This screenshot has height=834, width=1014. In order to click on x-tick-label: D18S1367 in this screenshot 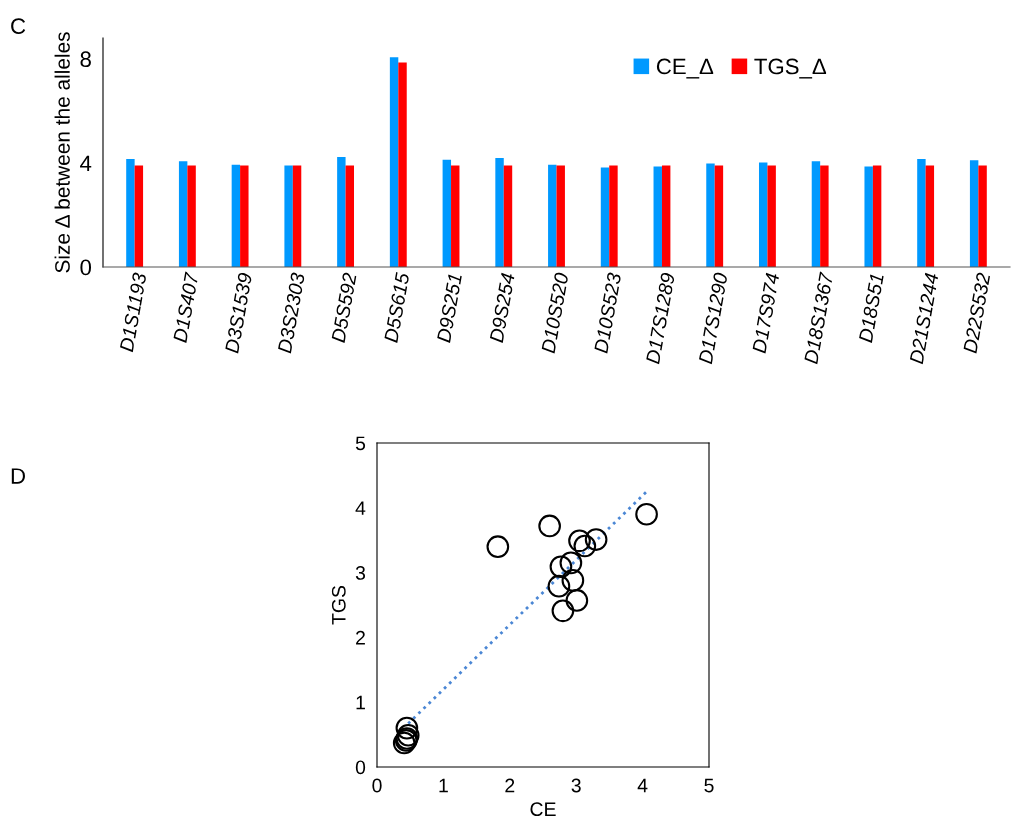, I will do `click(818, 318)`.